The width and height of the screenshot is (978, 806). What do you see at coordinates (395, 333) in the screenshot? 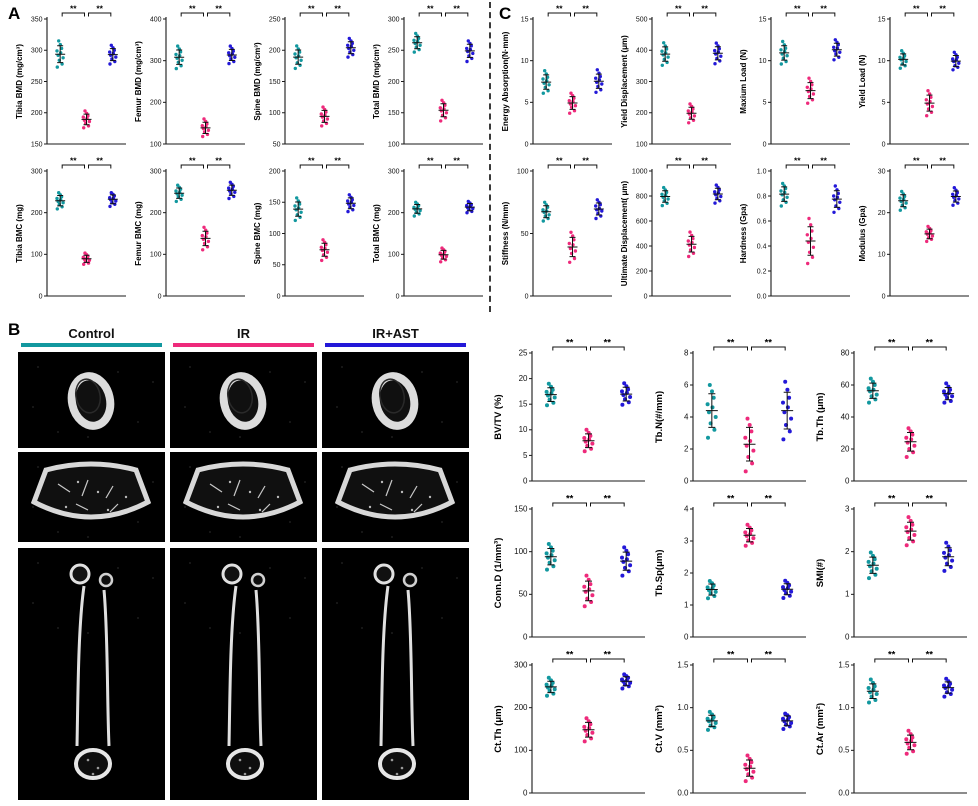
I see `b-column-title: IR+AST` at bounding box center [395, 333].